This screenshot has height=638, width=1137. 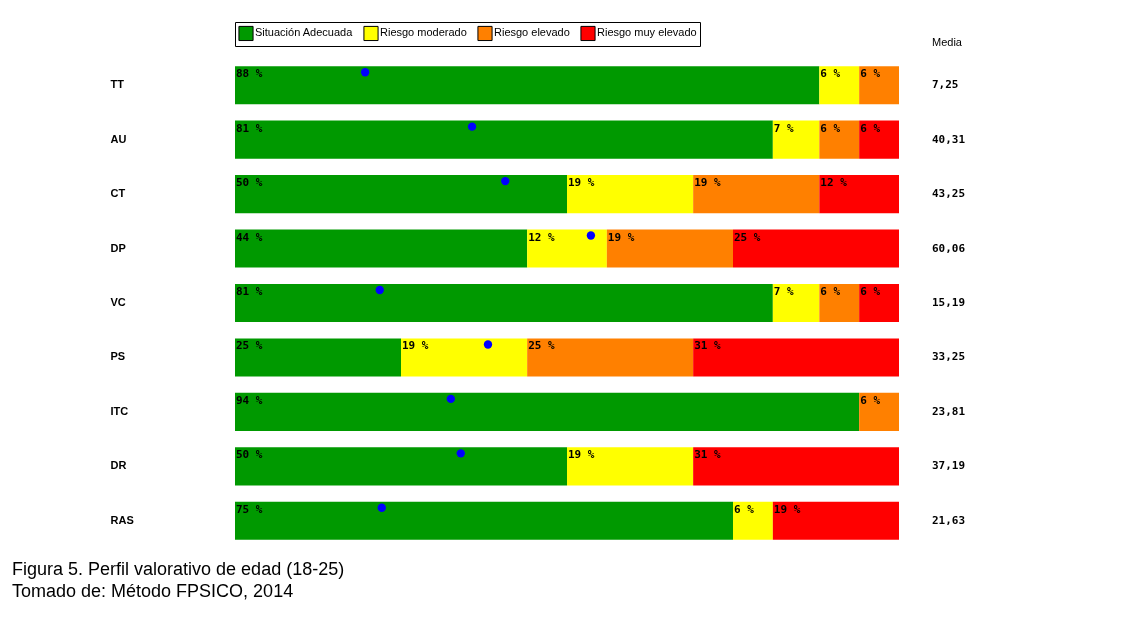 I want to click on legend-label: Riesgo muy elevado, so click(x=647, y=32).